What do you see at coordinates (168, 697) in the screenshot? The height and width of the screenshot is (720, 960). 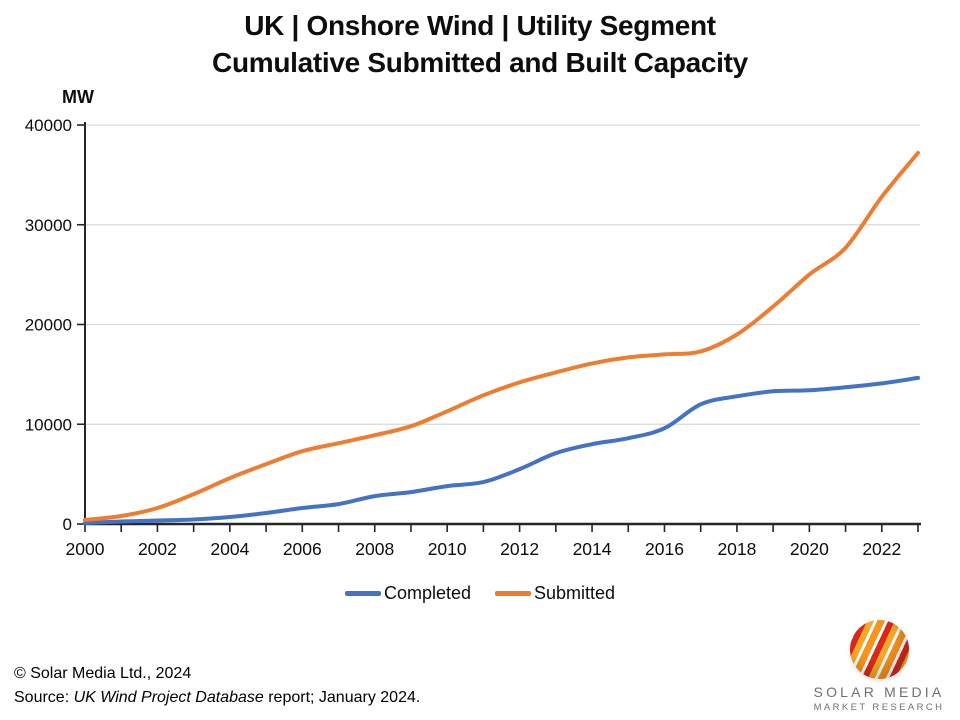 I see `source-database-name: UK Wind Project Database` at bounding box center [168, 697].